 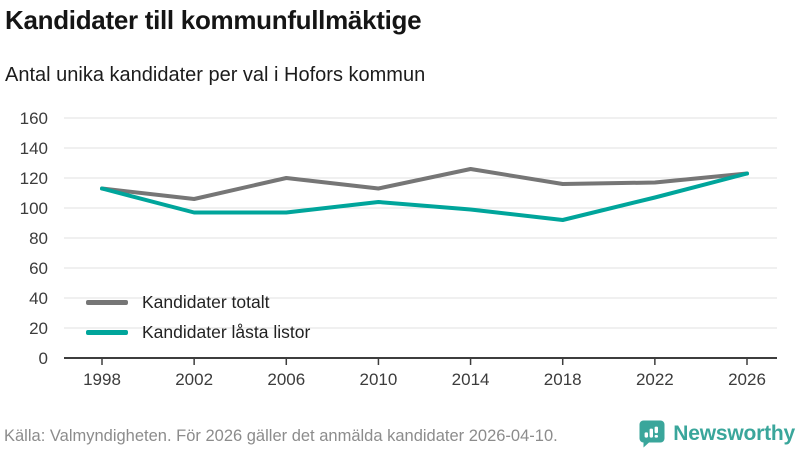 I want to click on legend-item-locked-lists: Kandidater låsta listor, so click(x=198, y=332).